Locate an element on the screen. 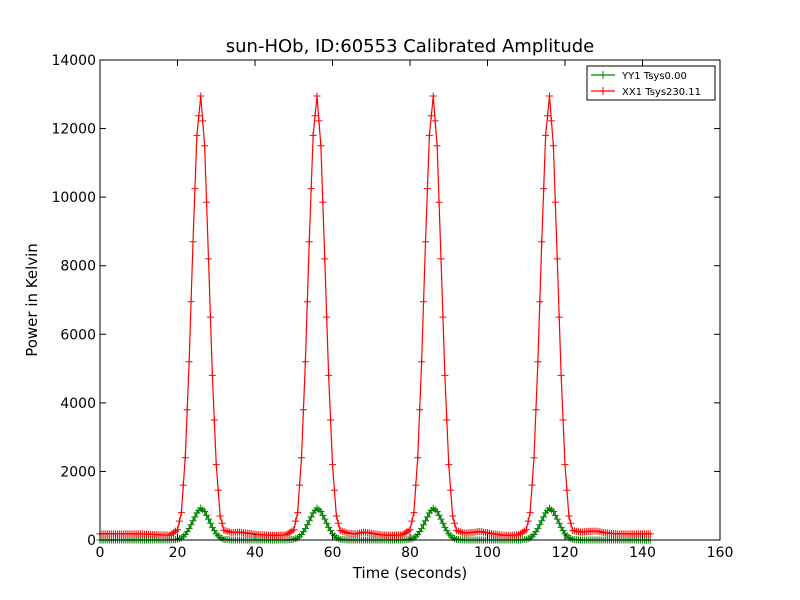 The width and height of the screenshot is (800, 600). legend-entries: YY1 Tsys0.00 XX1 Tsys230.11 is located at coordinates (646, 84).